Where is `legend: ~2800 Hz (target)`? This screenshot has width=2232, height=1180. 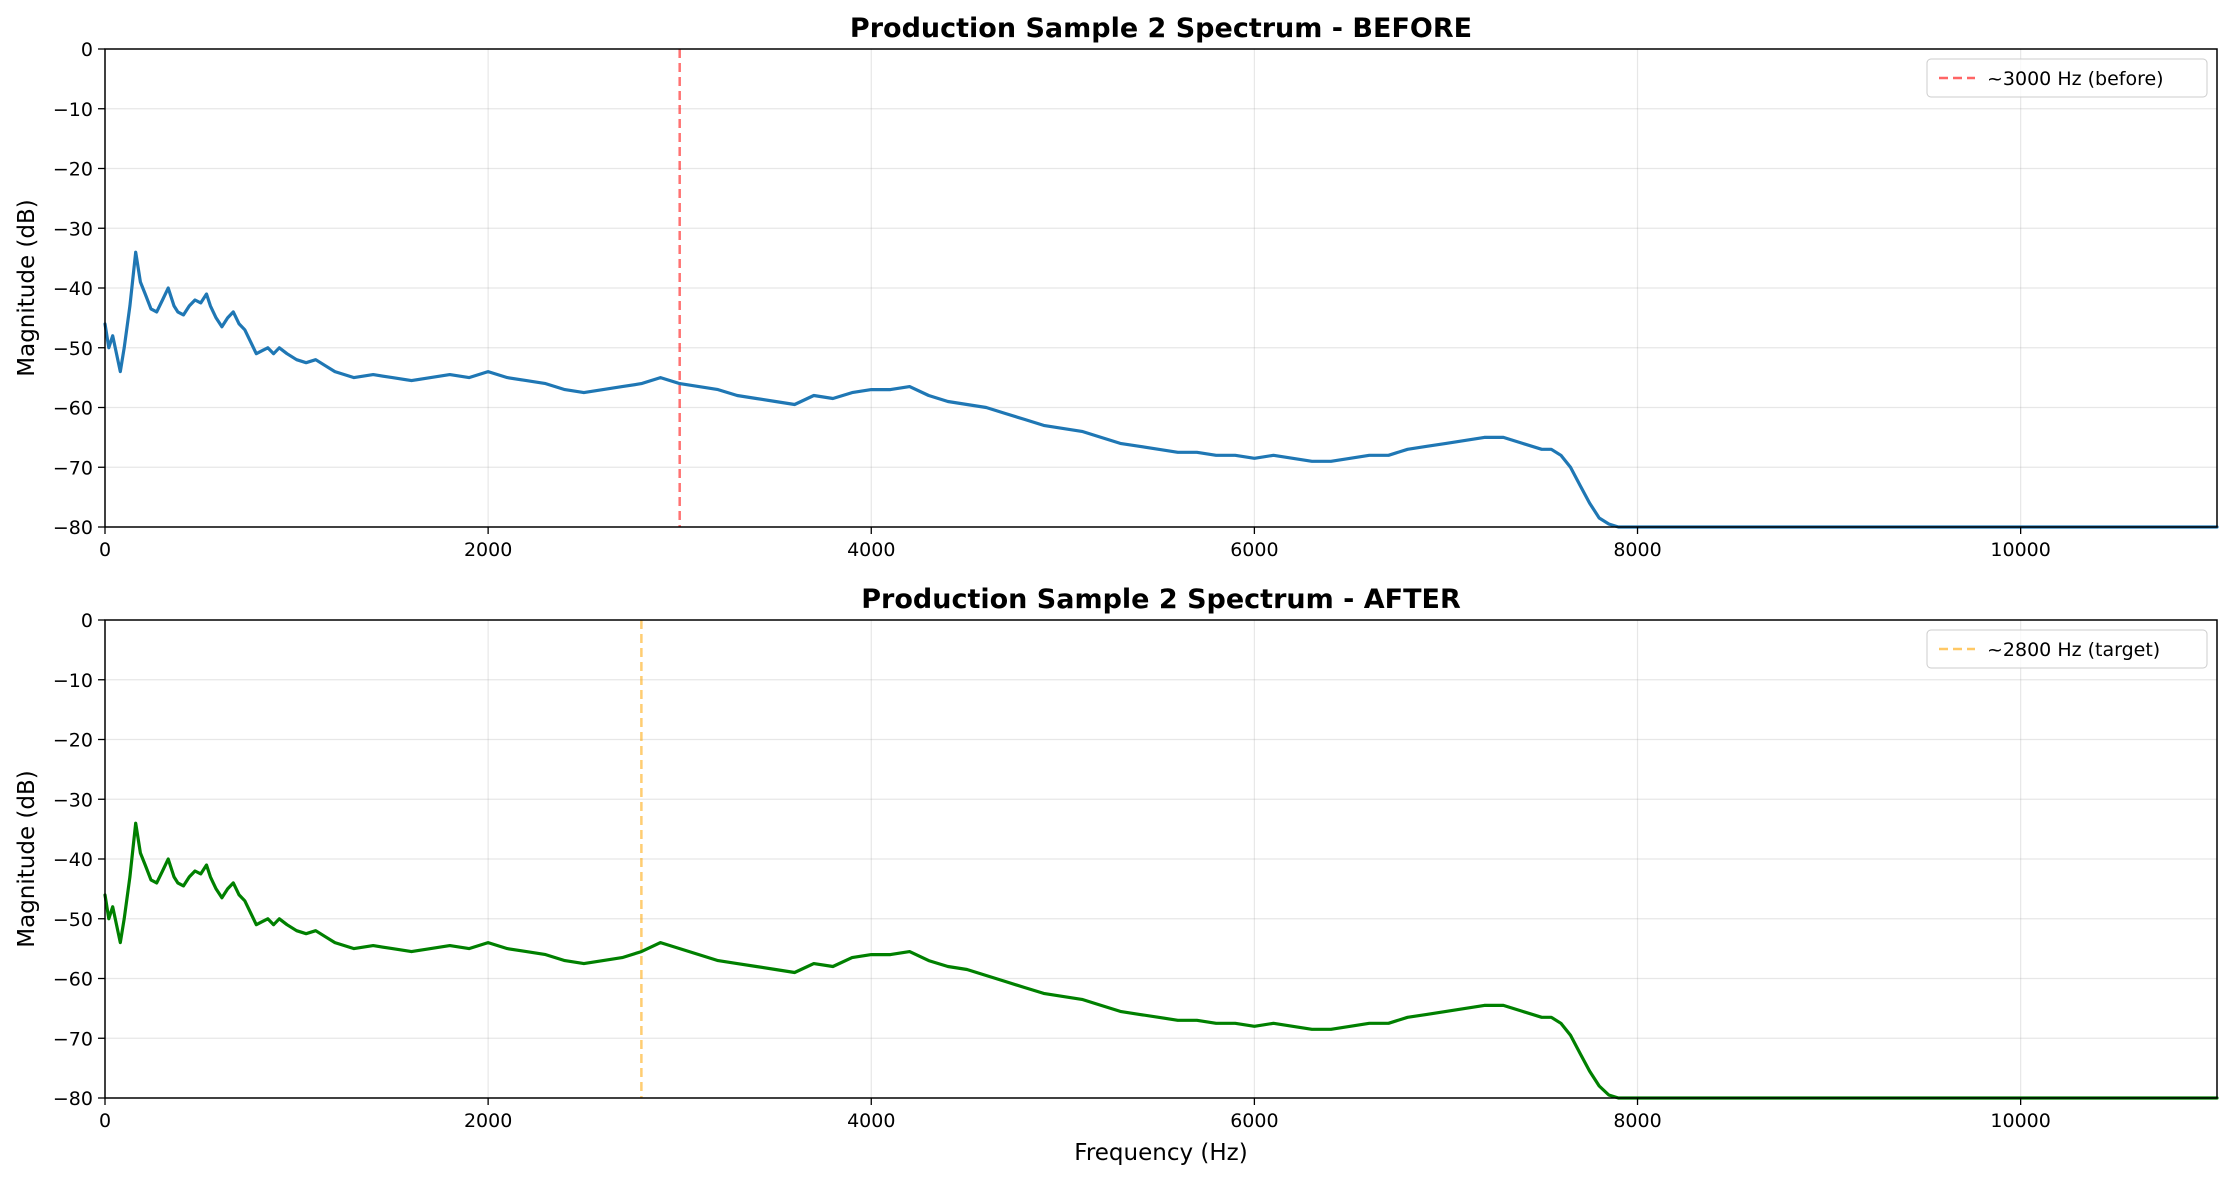 legend: ~2800 Hz (target) is located at coordinates (2067, 649).